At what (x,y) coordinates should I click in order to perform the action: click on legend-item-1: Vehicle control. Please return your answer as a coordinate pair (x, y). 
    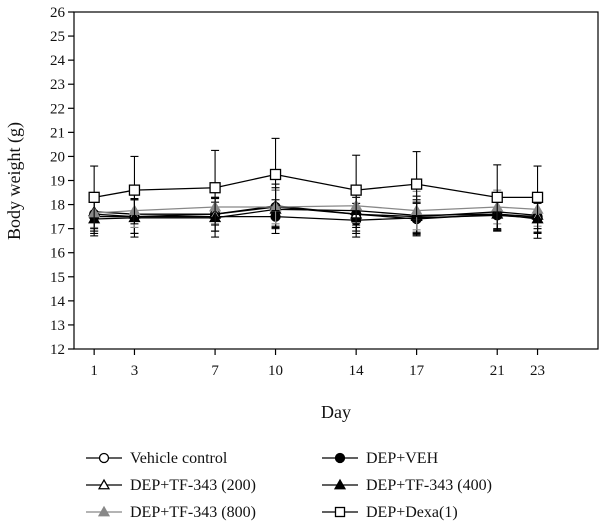
    Looking at the image, I should click on (157, 458).